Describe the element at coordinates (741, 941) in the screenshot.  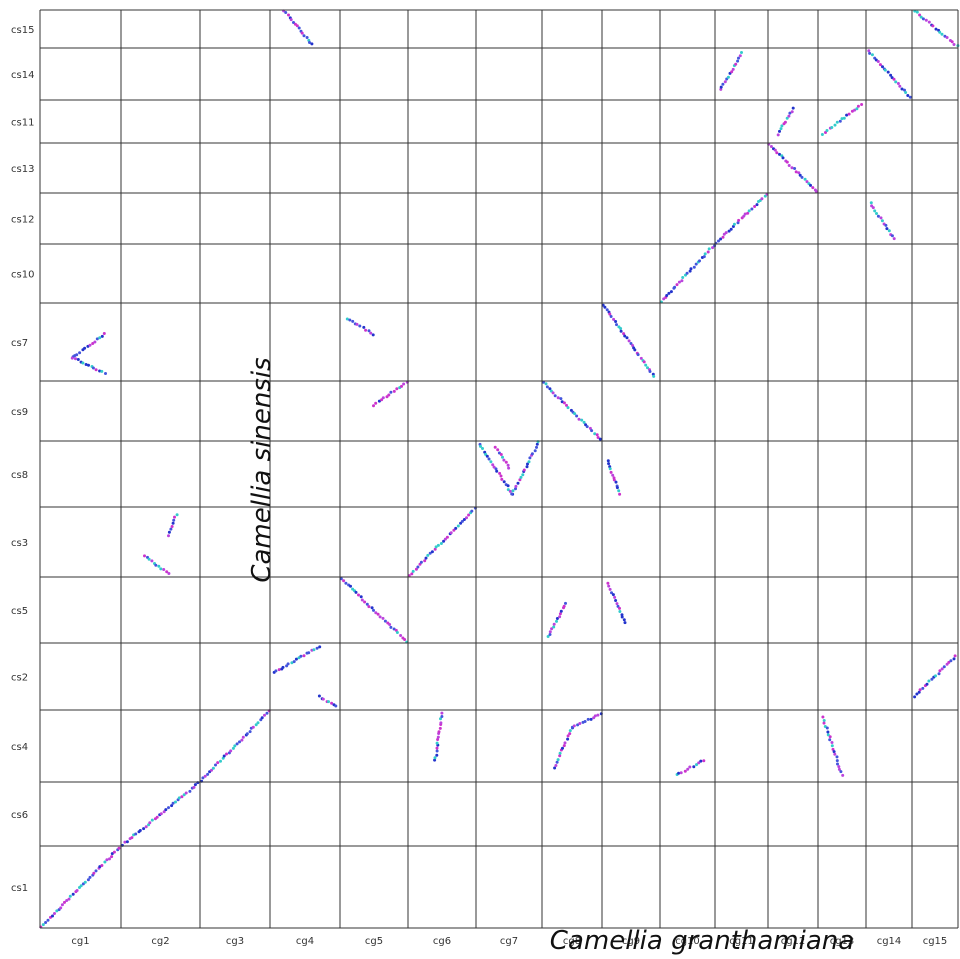
I see `x-tick-label: cg11` at that location.